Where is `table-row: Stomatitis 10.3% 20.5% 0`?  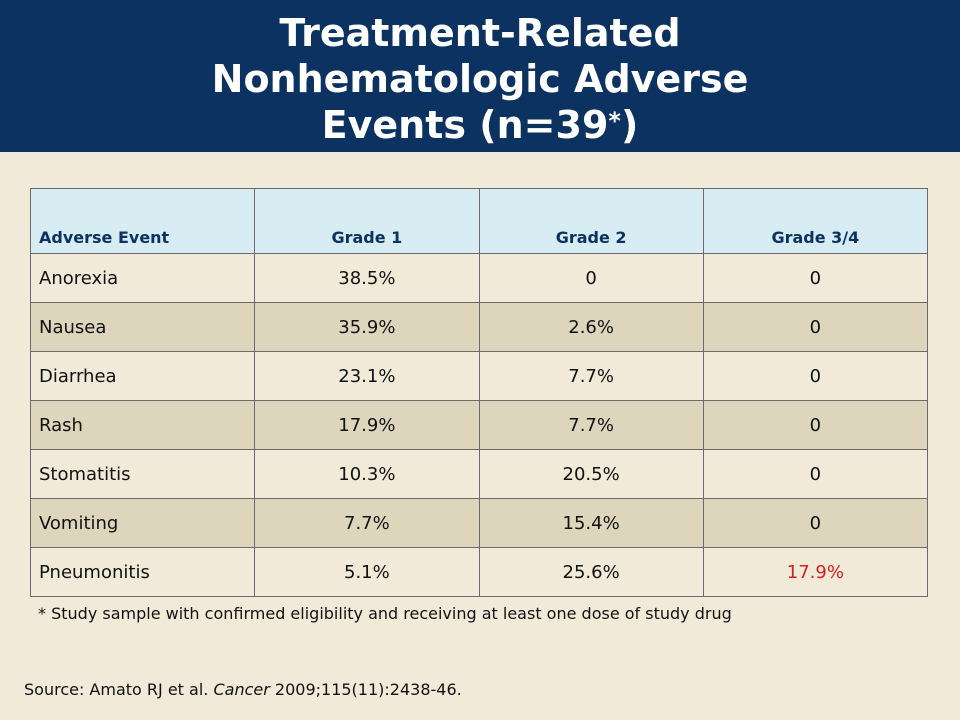
table-row: Stomatitis 10.3% 20.5% 0 is located at coordinates (479, 474).